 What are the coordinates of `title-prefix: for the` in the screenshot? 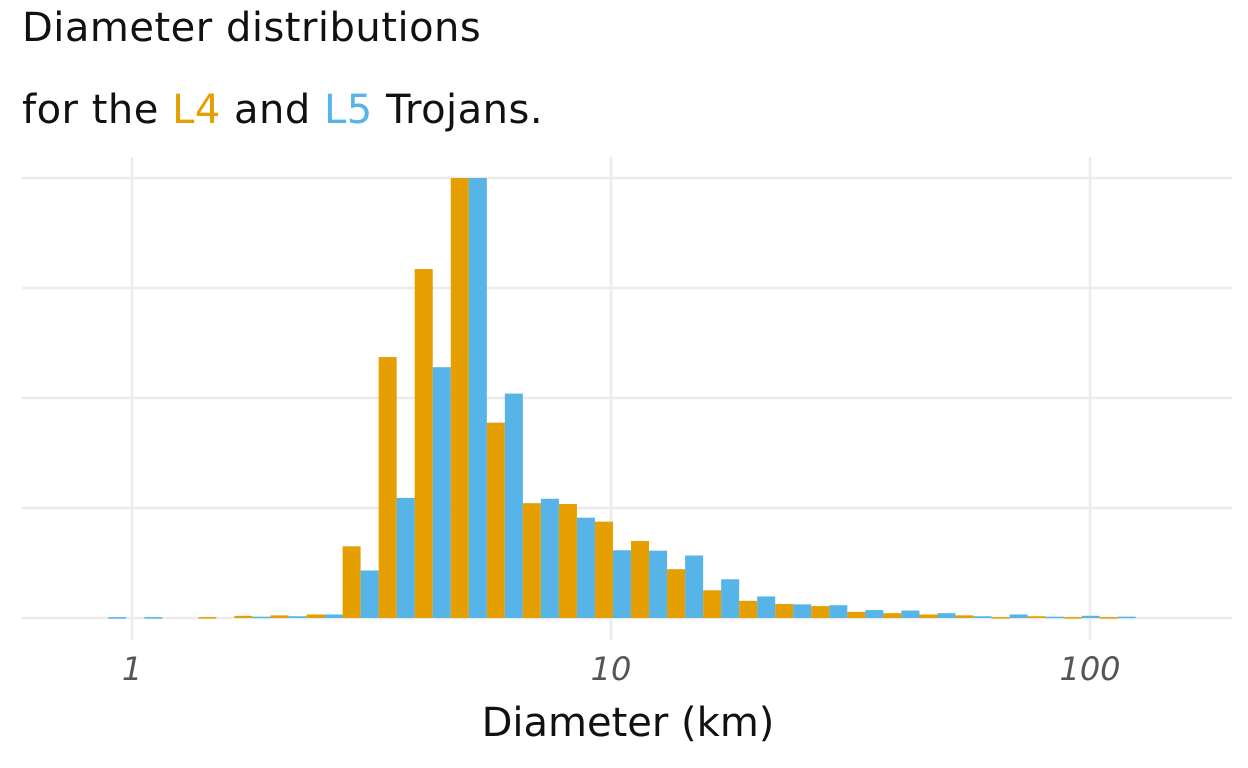 It's located at (97, 110).